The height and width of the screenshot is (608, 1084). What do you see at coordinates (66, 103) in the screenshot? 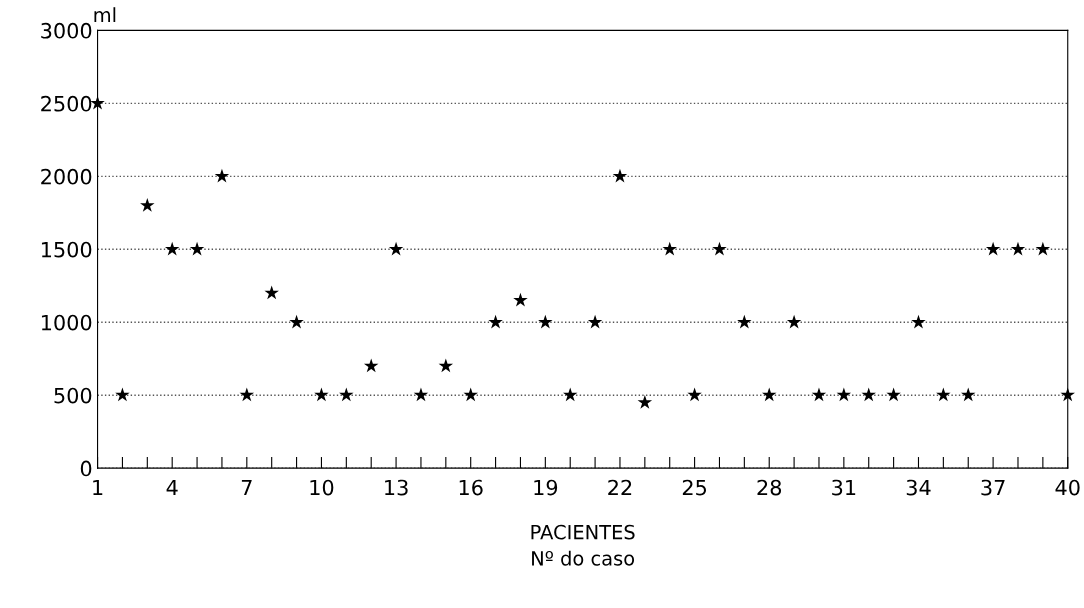
I see `y-tick-label: 2500` at bounding box center [66, 103].